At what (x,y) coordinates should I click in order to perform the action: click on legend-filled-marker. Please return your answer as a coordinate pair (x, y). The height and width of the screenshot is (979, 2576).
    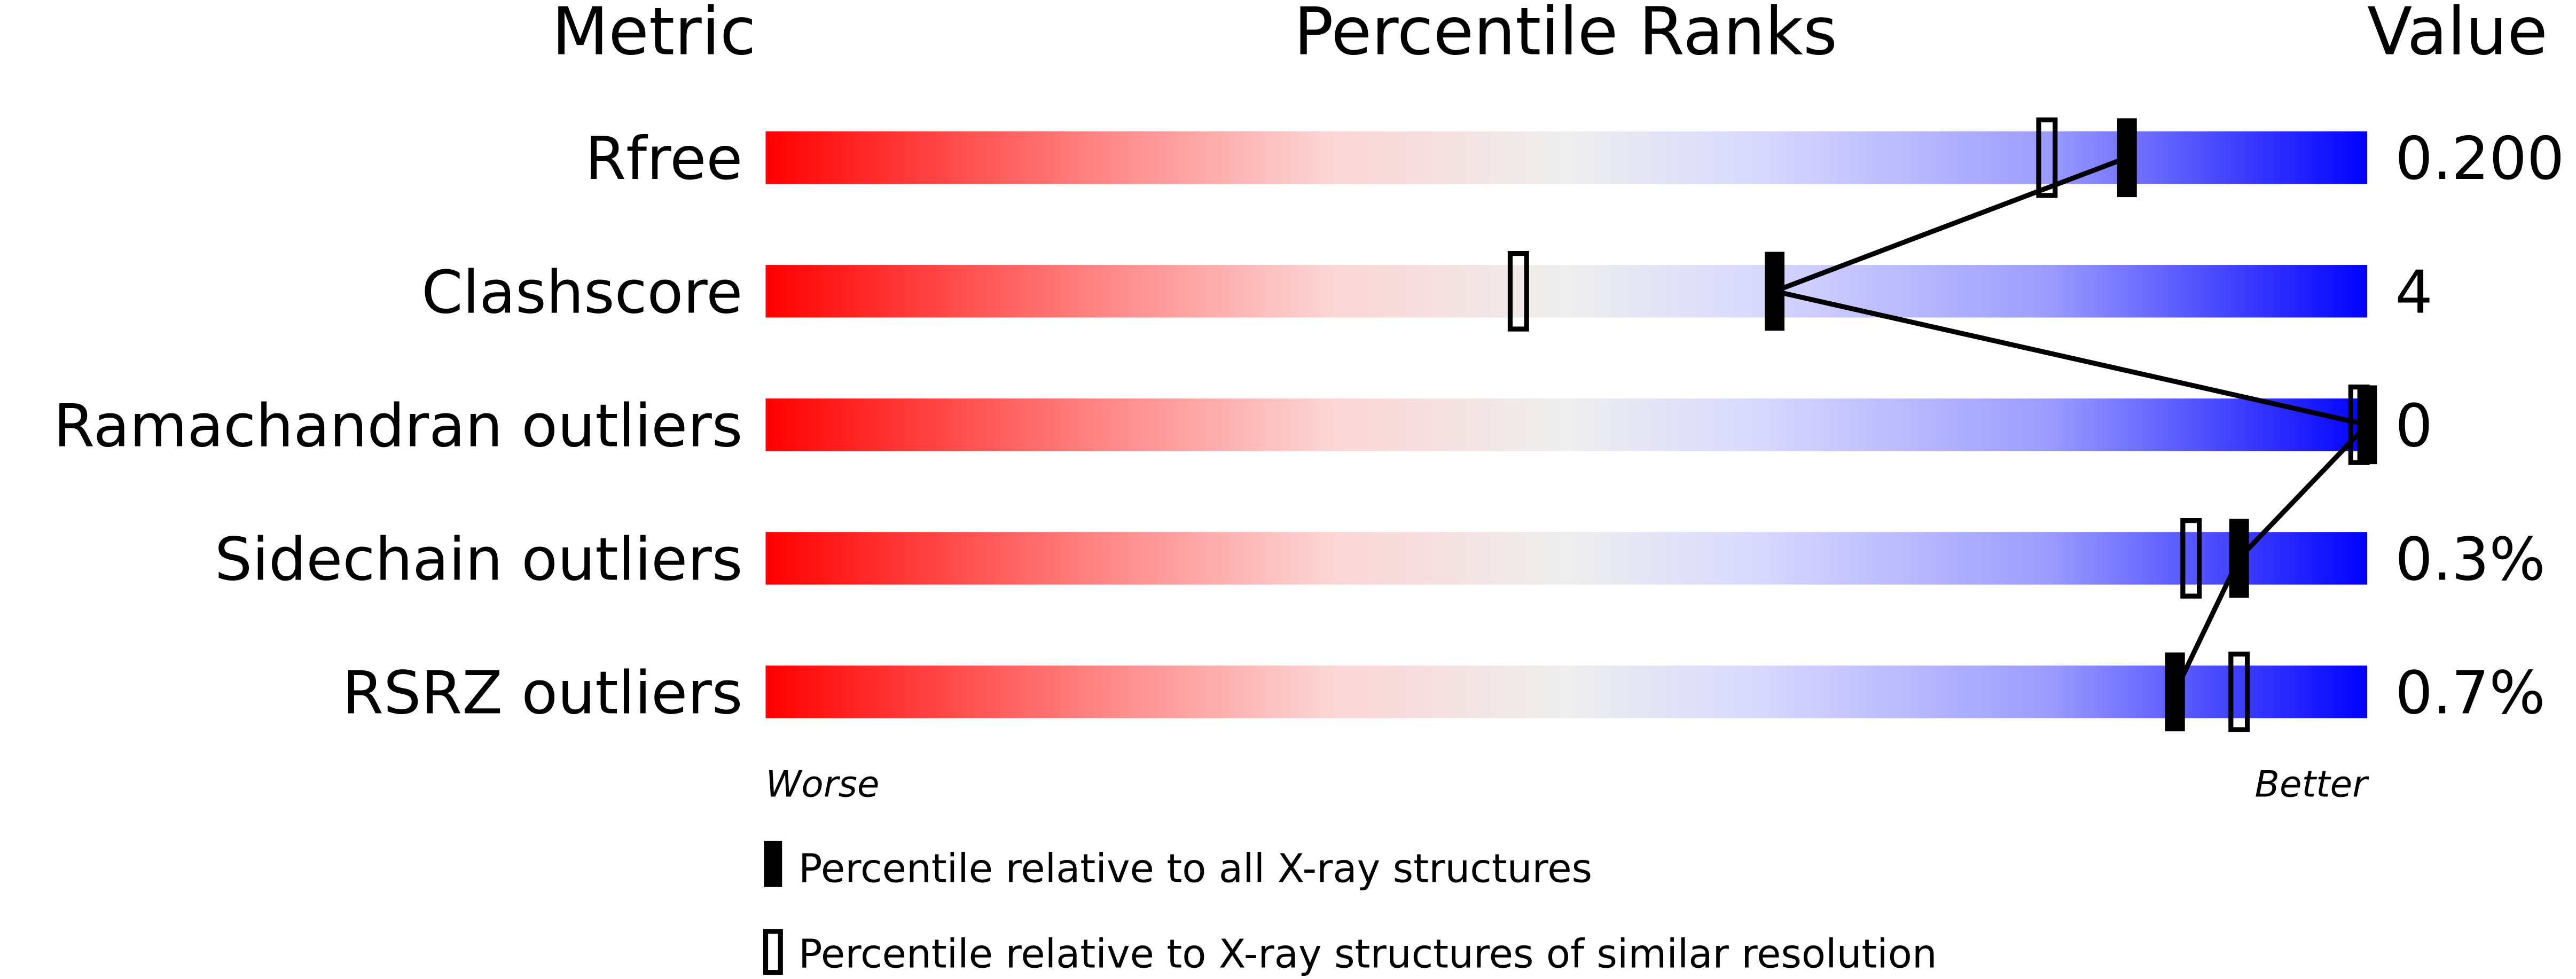
    Looking at the image, I should click on (773, 864).